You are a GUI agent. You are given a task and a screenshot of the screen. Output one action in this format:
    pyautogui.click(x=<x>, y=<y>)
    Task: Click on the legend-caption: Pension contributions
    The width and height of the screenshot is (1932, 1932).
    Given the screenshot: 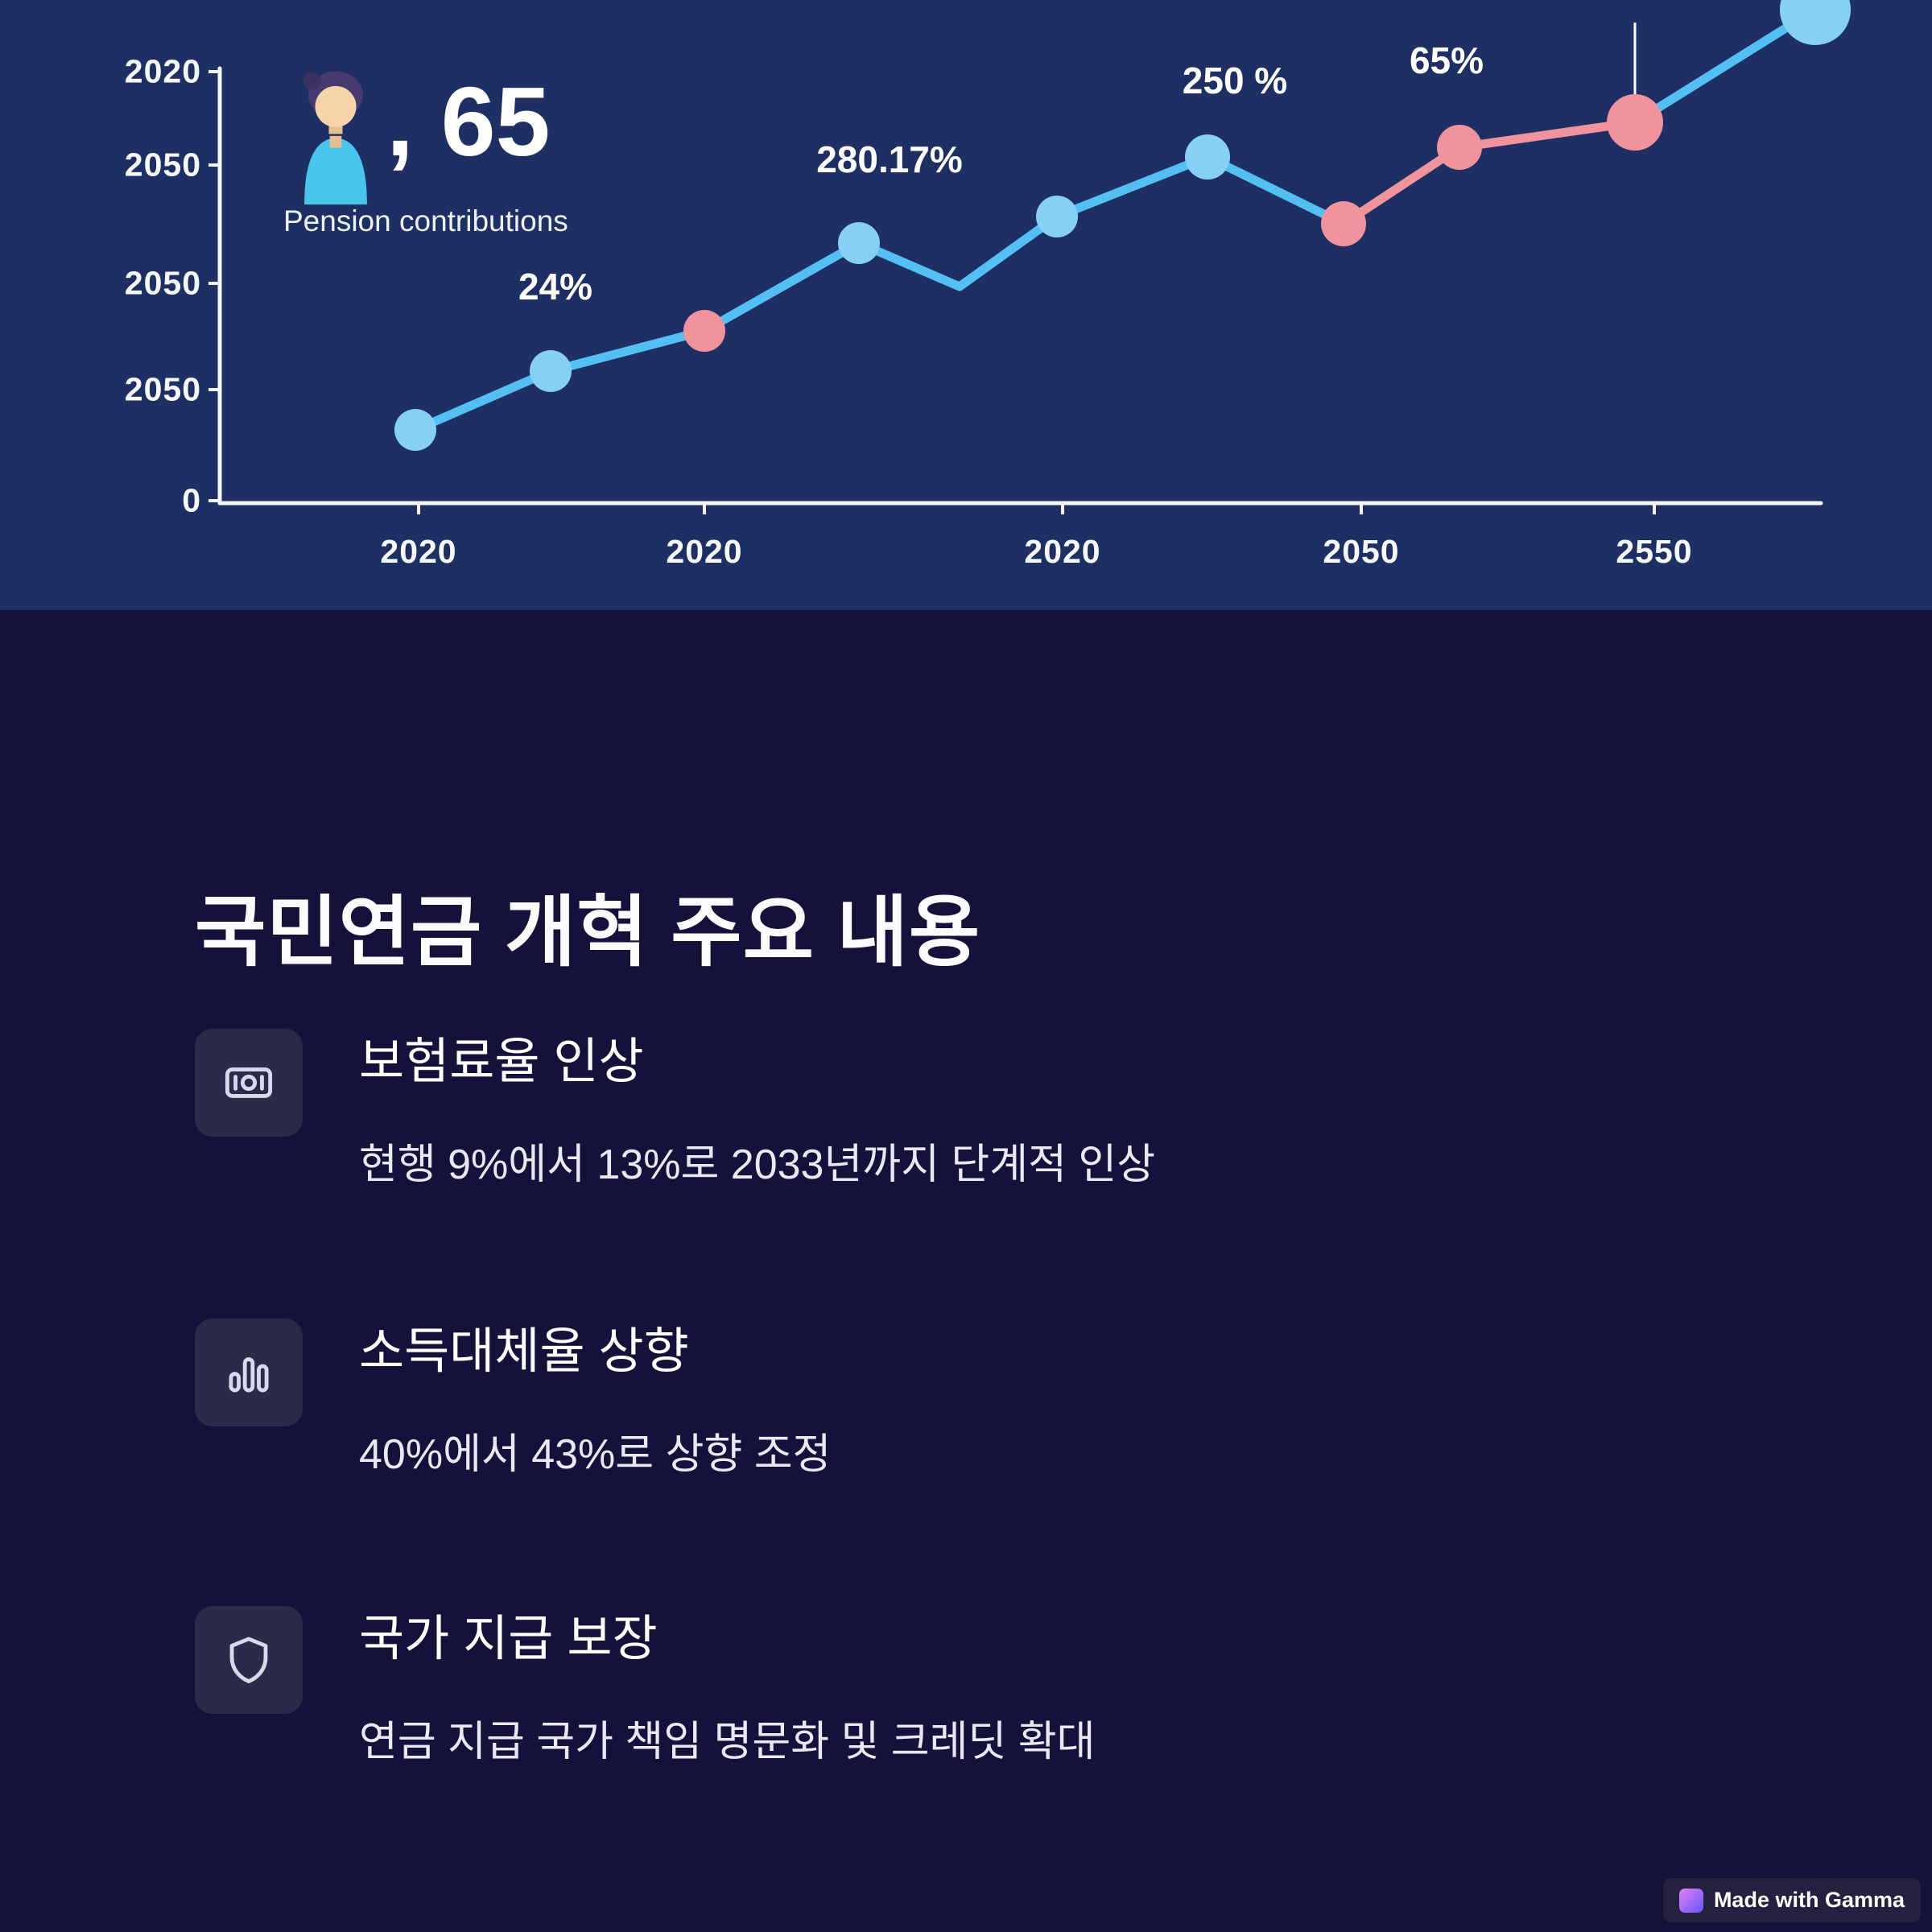 What is the action you would take?
    pyautogui.click(x=425, y=221)
    